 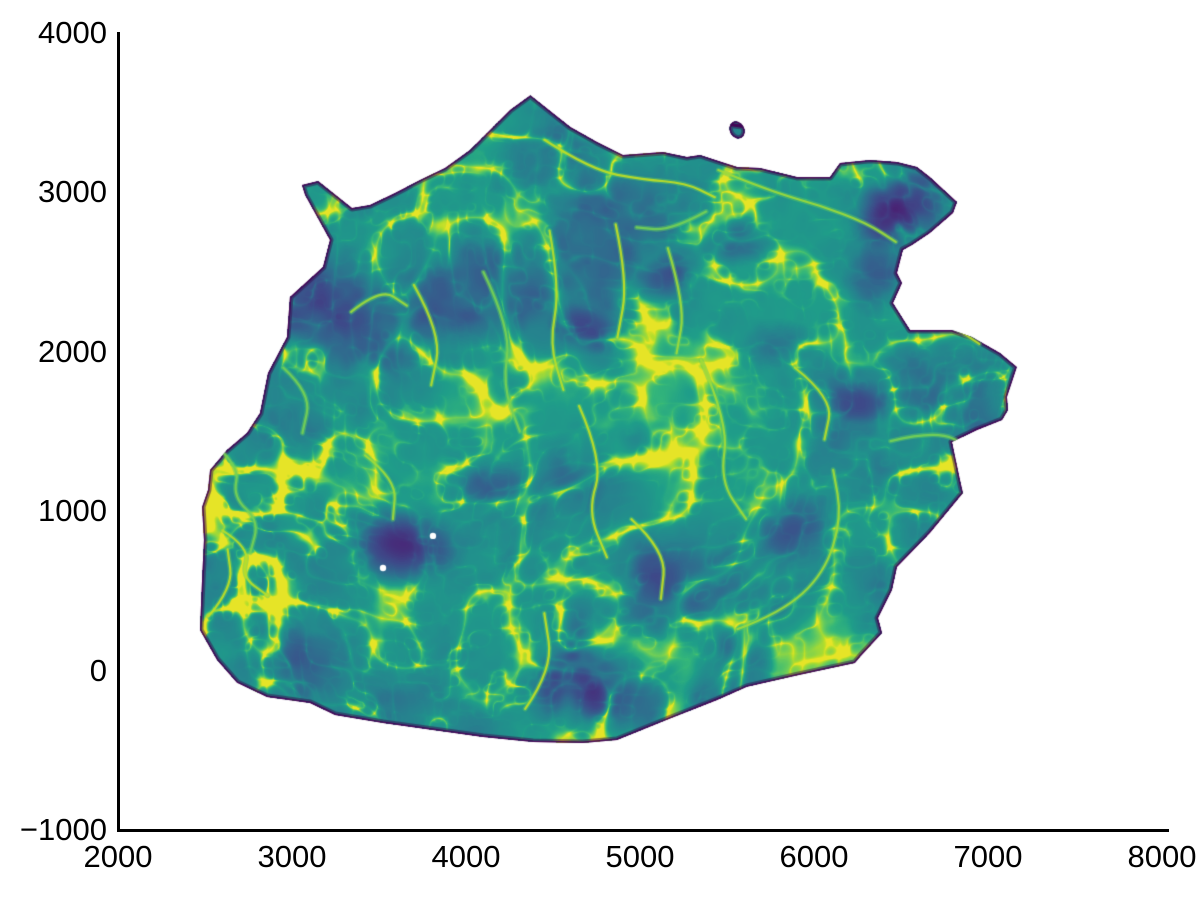 I want to click on x-axis-line, so click(x=643, y=830).